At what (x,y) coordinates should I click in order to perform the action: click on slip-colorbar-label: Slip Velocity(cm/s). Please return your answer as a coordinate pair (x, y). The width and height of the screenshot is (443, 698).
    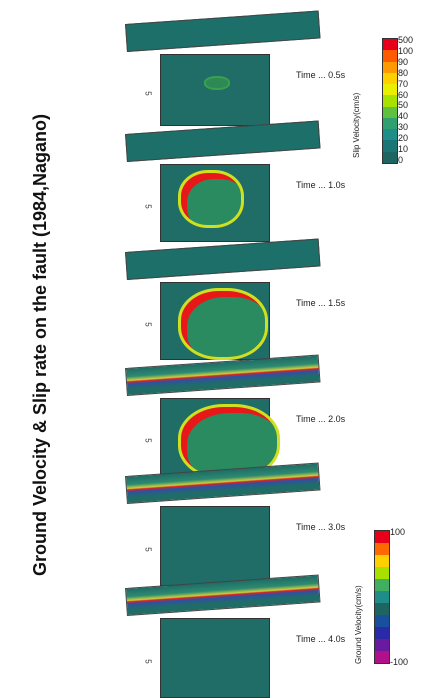
    Looking at the image, I should click on (356, 125).